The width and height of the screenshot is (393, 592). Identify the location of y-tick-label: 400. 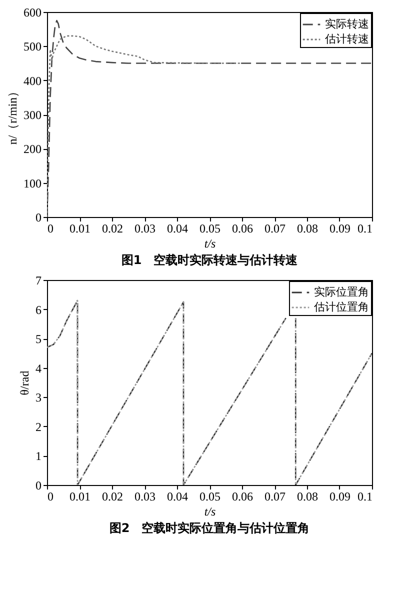
(33, 81).